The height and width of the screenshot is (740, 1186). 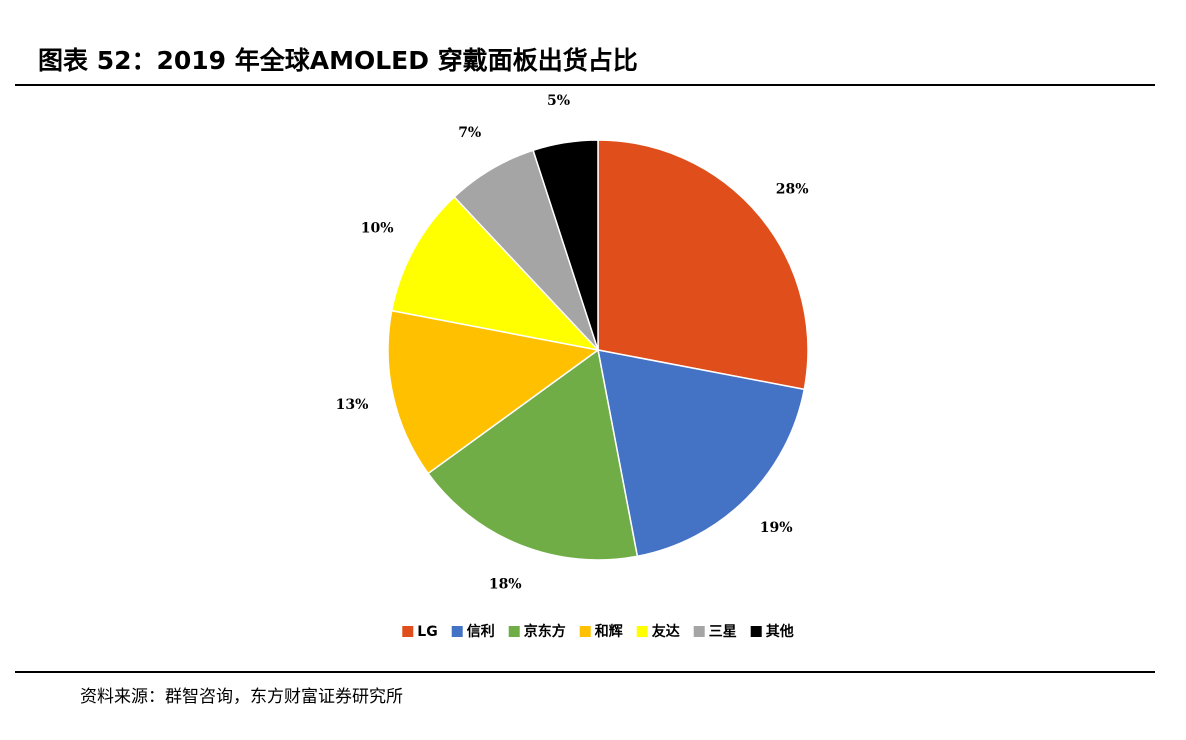 What do you see at coordinates (427, 632) in the screenshot?
I see `legend-label: LG` at bounding box center [427, 632].